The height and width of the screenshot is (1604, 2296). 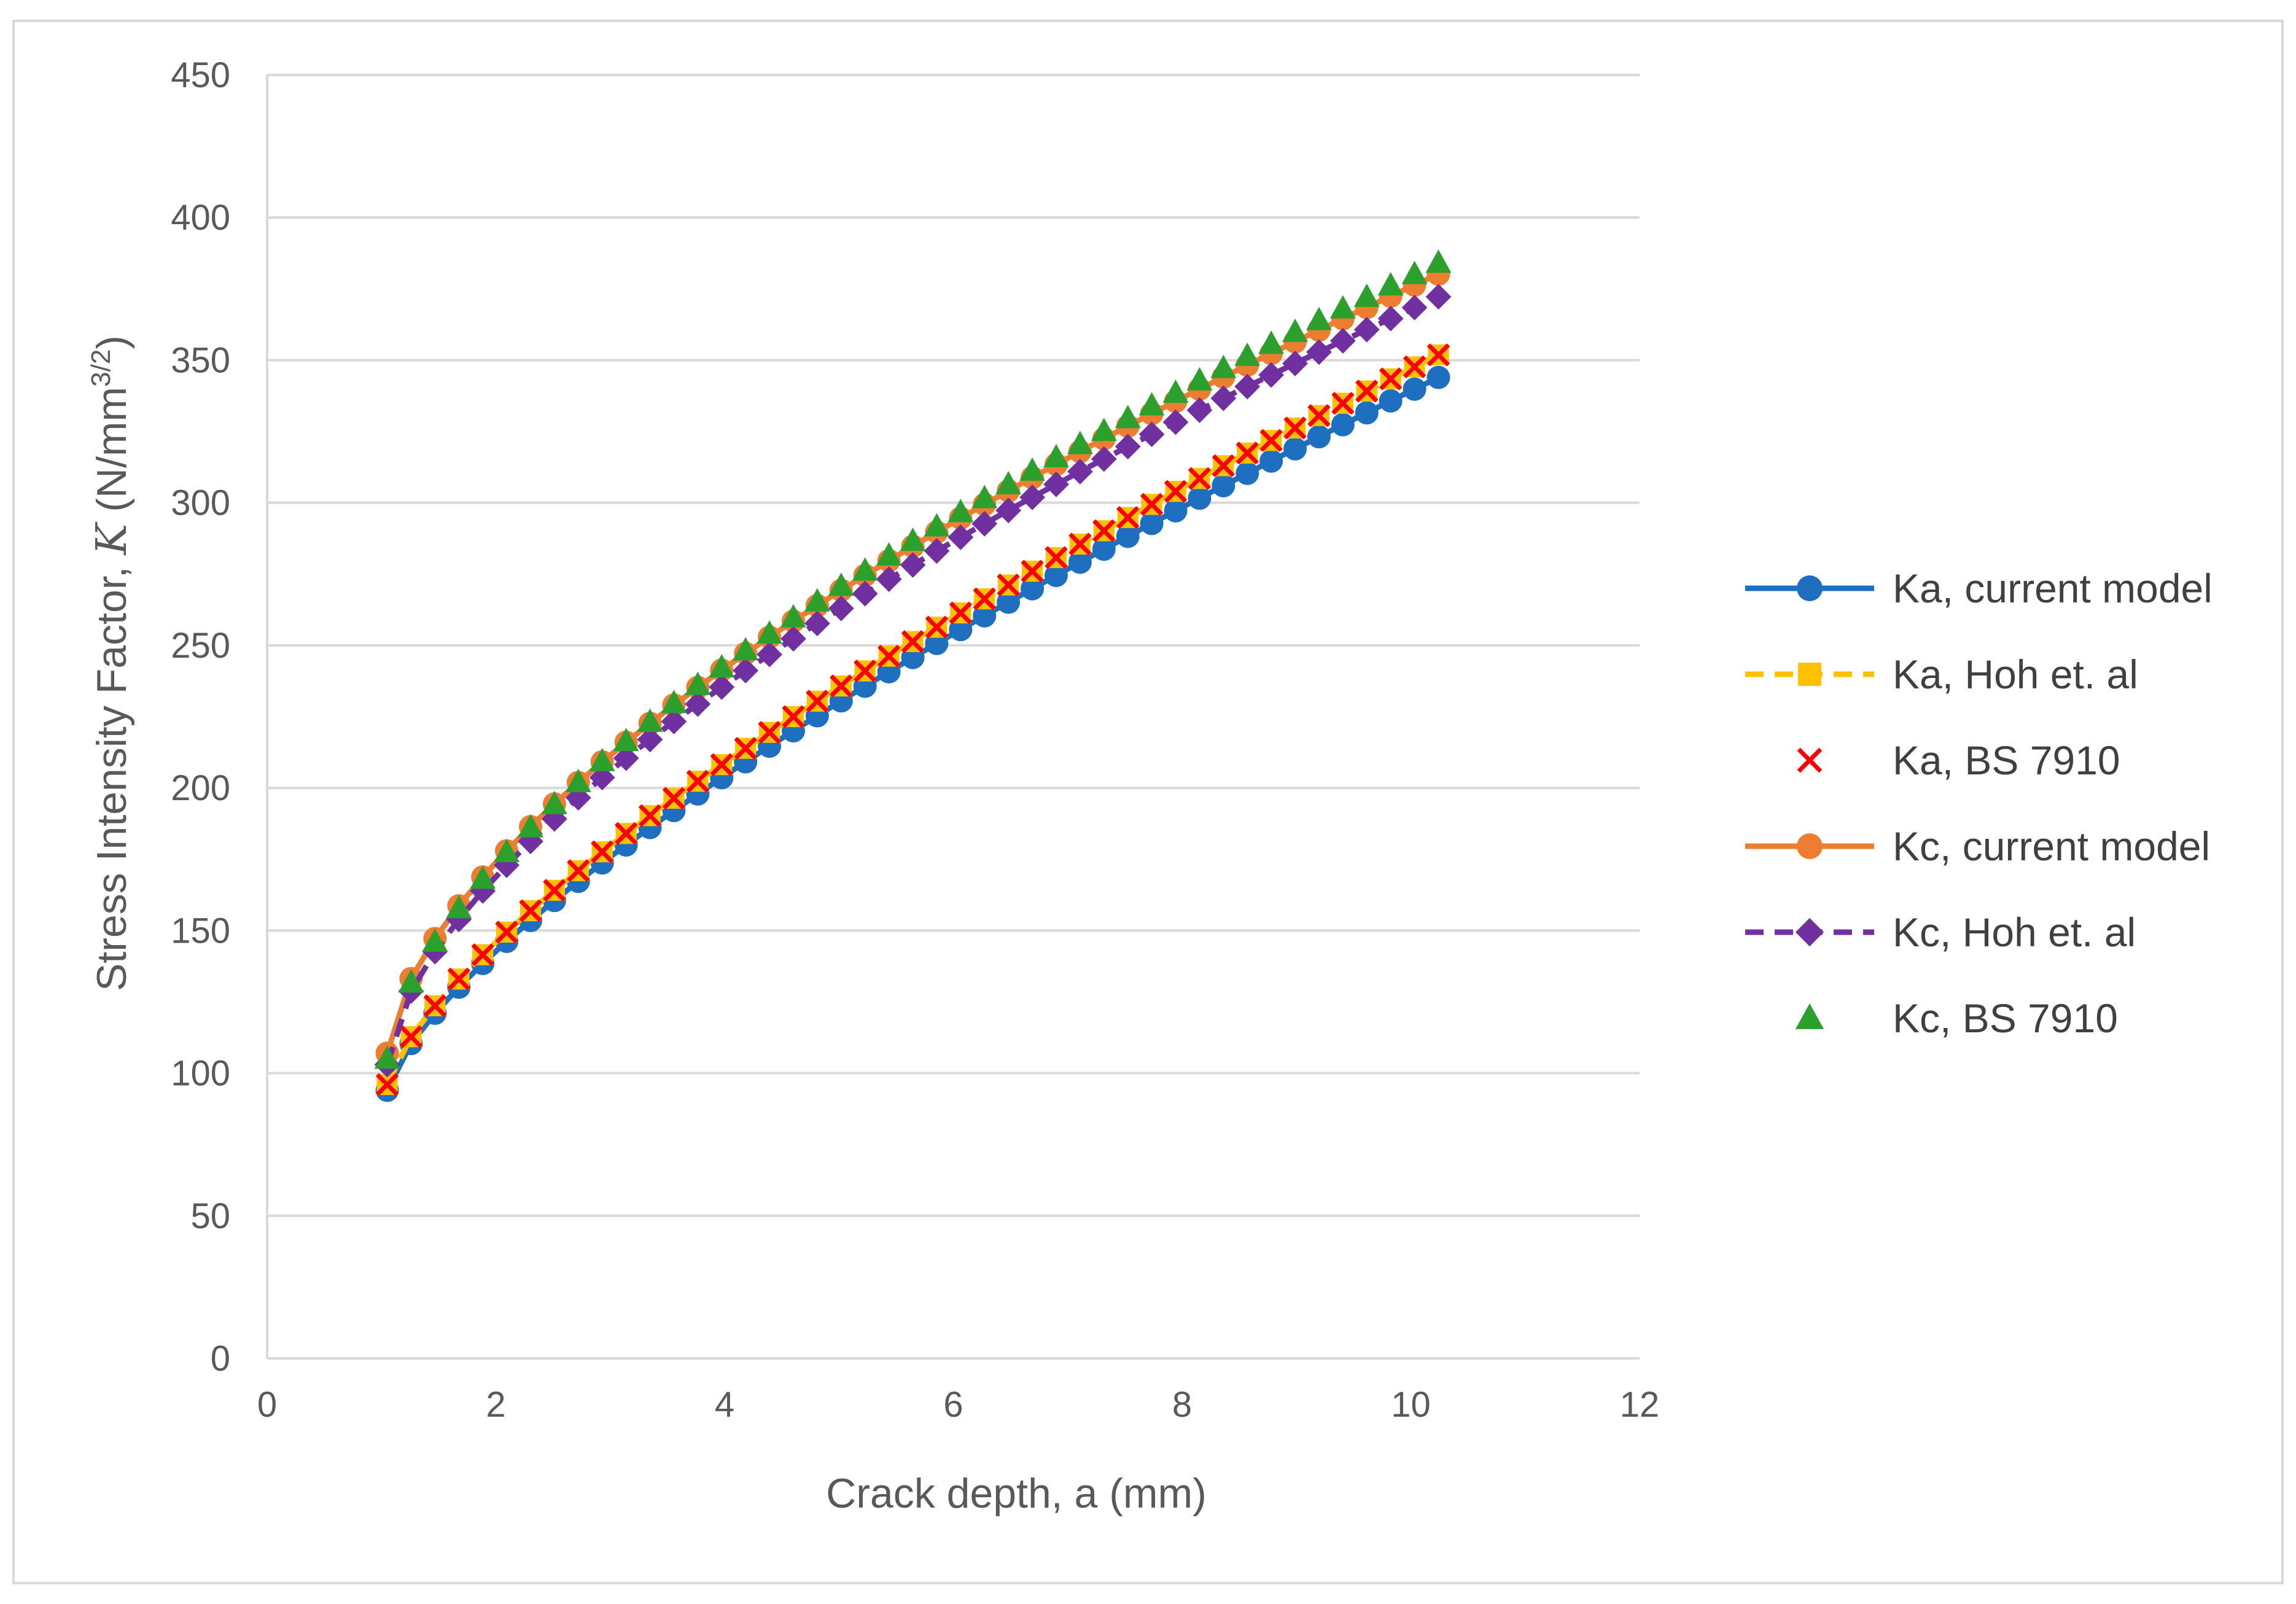 I want to click on series-3-point-36-stroke-b, so click(x=1223, y=466).